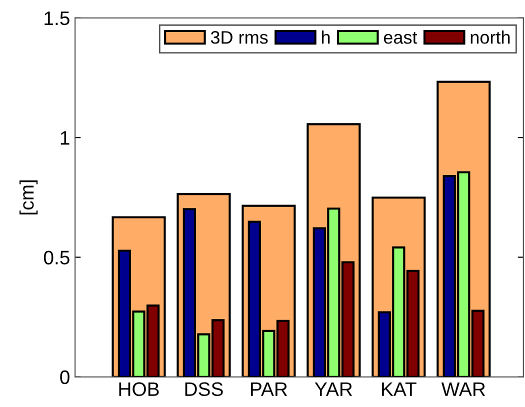 The width and height of the screenshot is (525, 407). Describe the element at coordinates (204, 389) in the screenshot. I see `x-tick-label: DSS` at that location.